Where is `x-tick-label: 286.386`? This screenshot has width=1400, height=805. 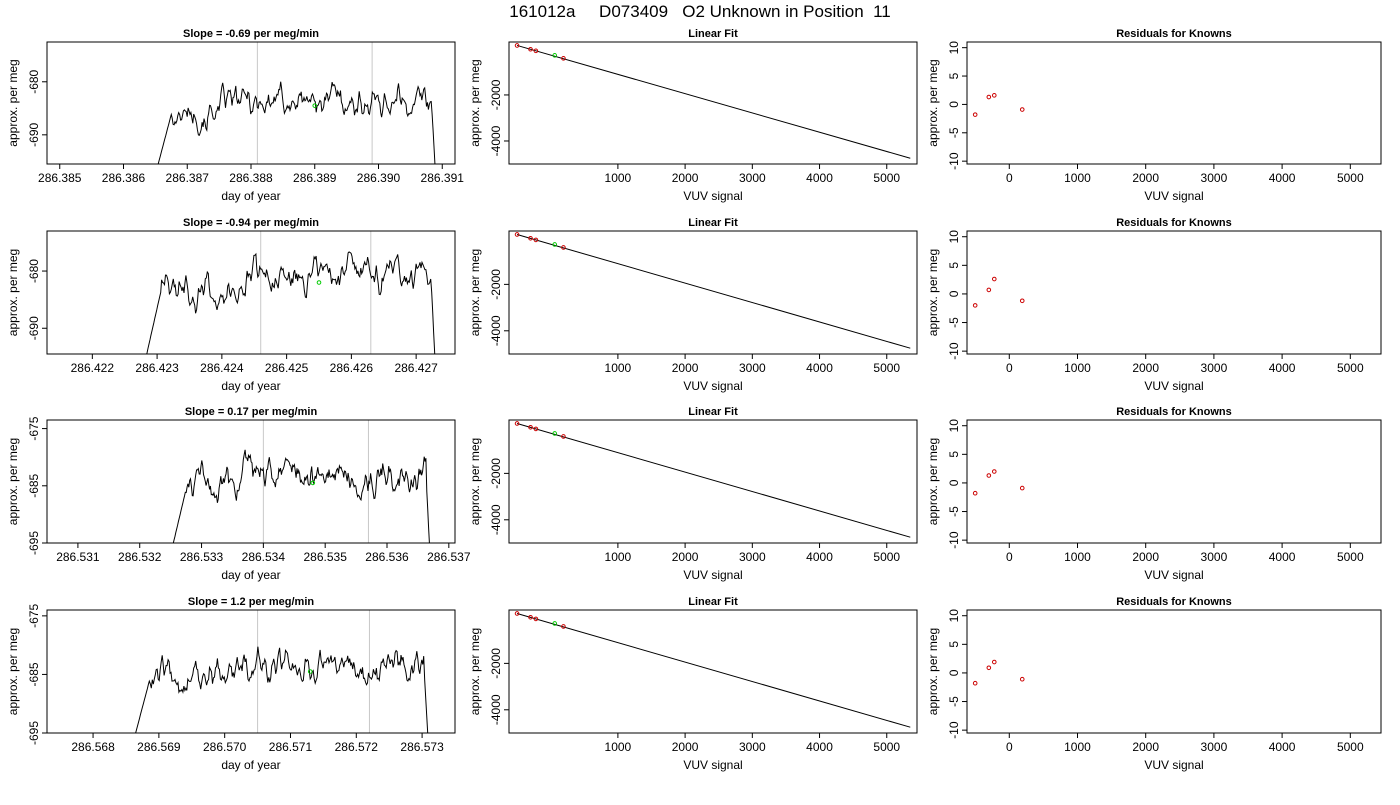
x-tick-label: 286.386 is located at coordinates (124, 178).